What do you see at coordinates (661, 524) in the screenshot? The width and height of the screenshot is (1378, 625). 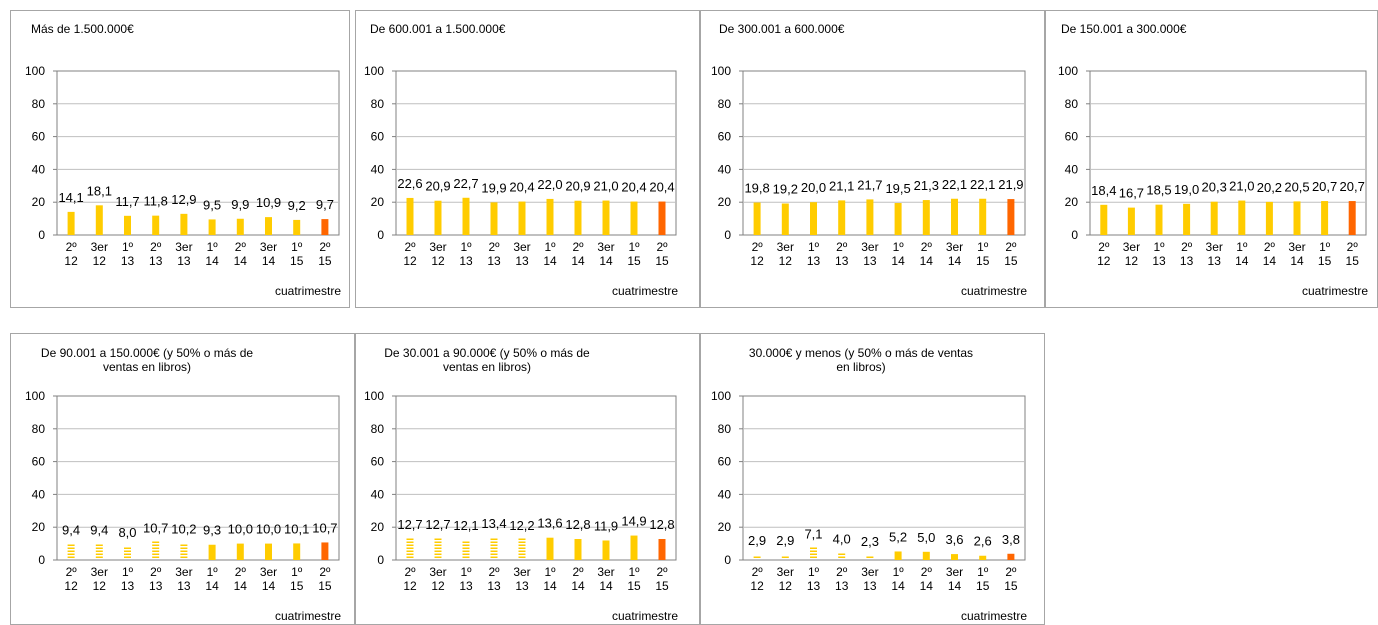 I see `data-label: 12,8` at bounding box center [661, 524].